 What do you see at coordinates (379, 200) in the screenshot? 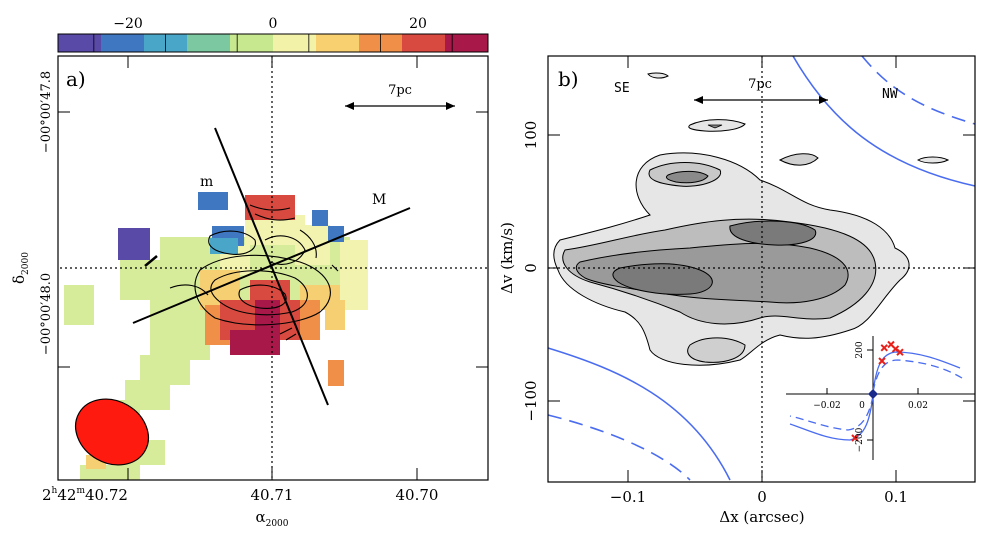
I see `major-axis-label: M` at bounding box center [379, 200].